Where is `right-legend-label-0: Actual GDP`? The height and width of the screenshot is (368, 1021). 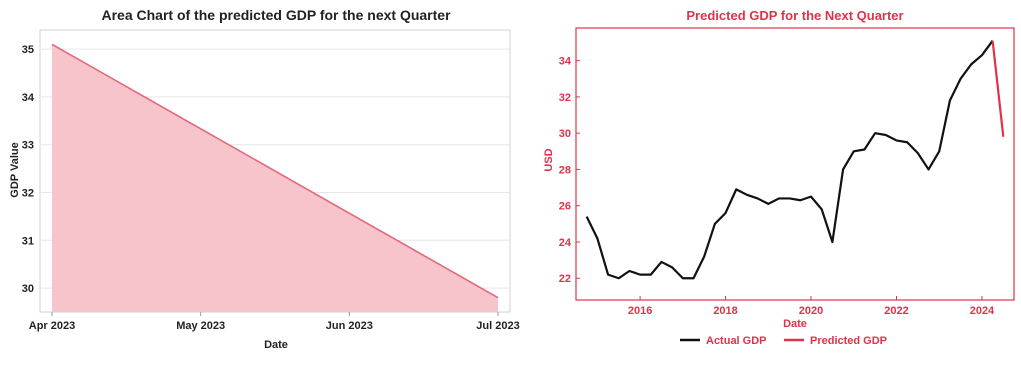
right-legend-label-0: Actual GDP is located at coordinates (736, 341).